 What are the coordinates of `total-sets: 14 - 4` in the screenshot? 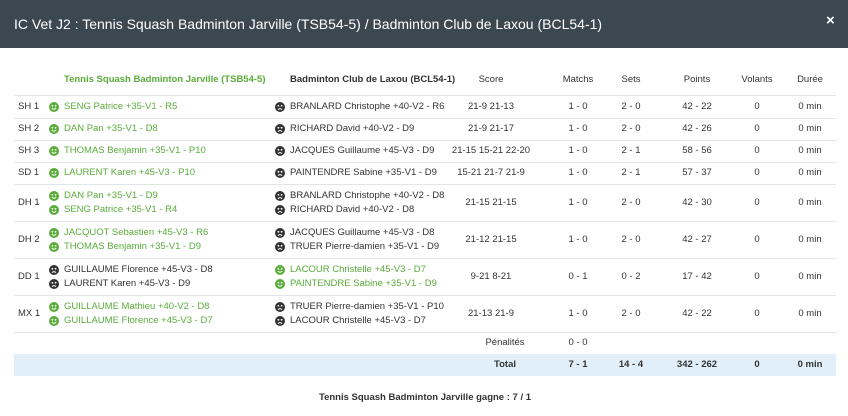 It's located at (631, 364).